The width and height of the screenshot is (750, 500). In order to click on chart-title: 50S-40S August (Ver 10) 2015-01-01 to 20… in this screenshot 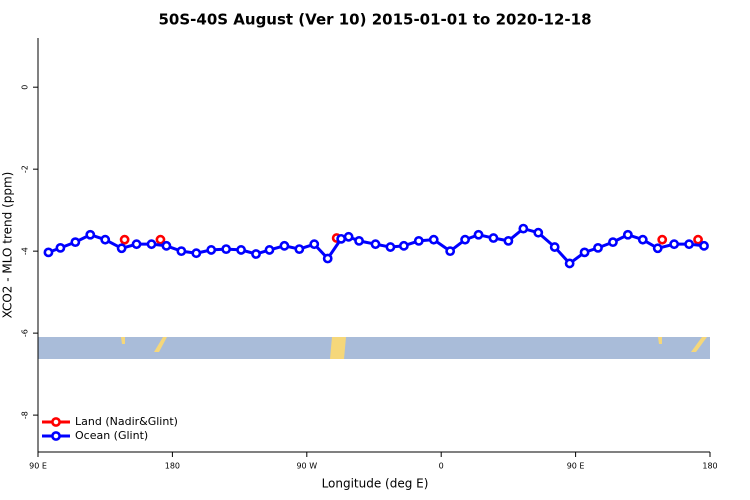, I will do `click(374, 20)`.